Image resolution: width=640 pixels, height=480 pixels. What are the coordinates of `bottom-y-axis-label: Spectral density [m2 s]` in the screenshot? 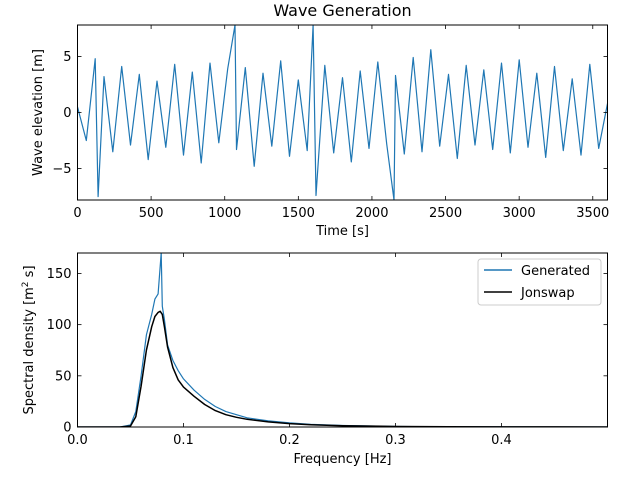 It's located at (29, 339).